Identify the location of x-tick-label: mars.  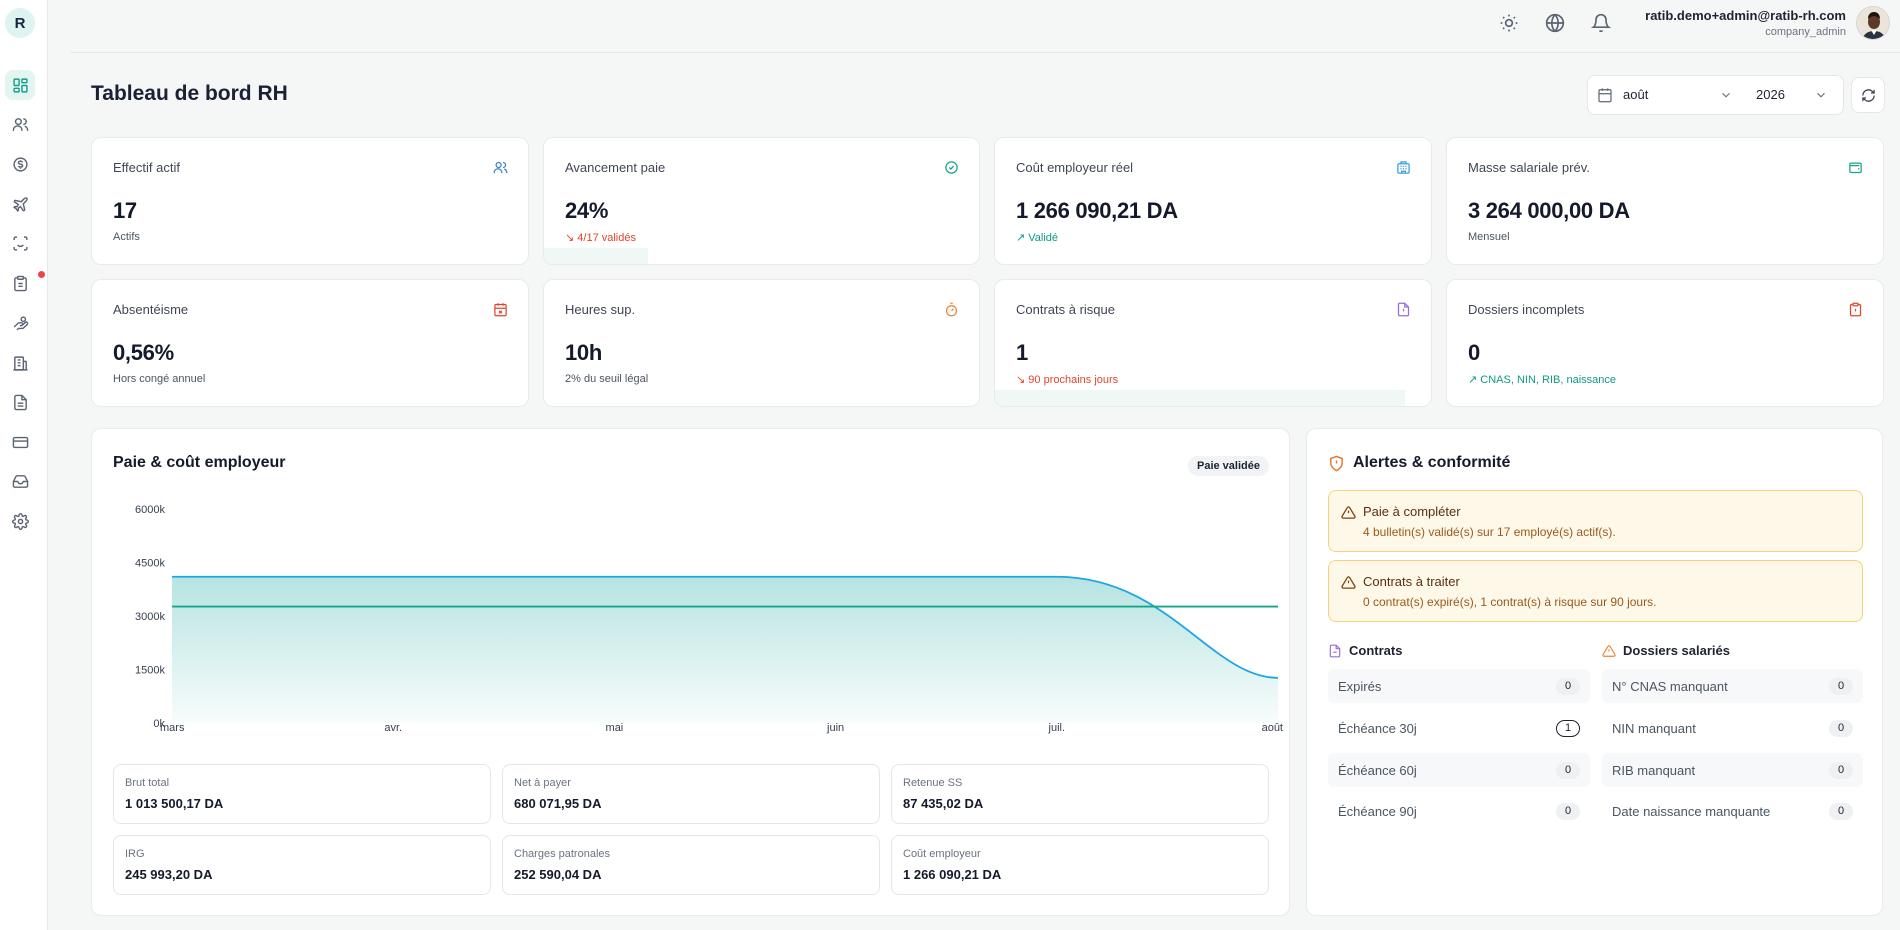
(172, 728).